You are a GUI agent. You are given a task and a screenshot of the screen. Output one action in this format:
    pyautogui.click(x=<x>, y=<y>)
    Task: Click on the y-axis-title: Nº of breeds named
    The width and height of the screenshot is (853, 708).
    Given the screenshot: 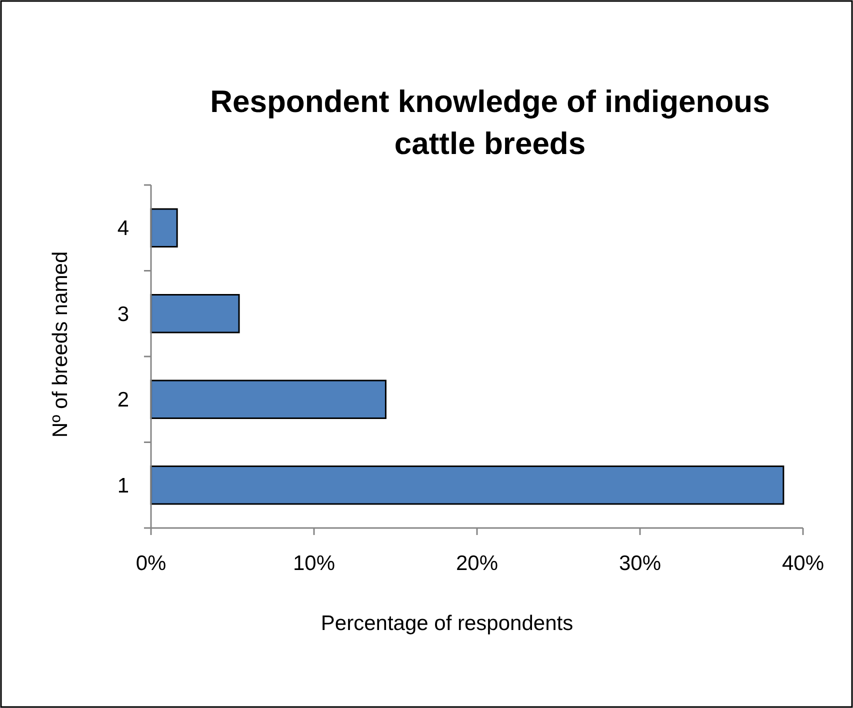 What is the action you would take?
    pyautogui.click(x=60, y=344)
    